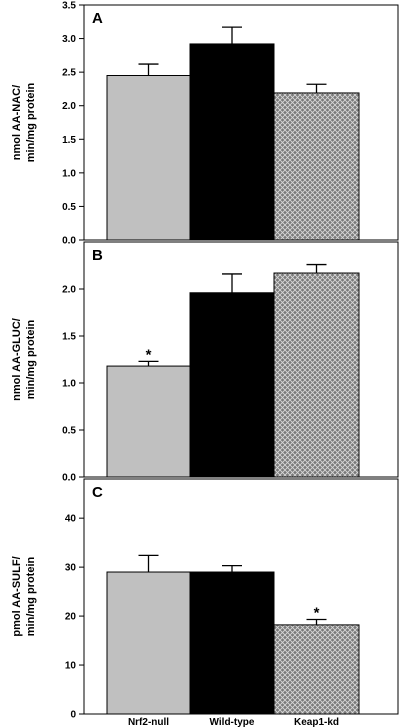 The width and height of the screenshot is (402, 728). Describe the element at coordinates (97, 492) in the screenshot. I see `panel-letter: C` at that location.